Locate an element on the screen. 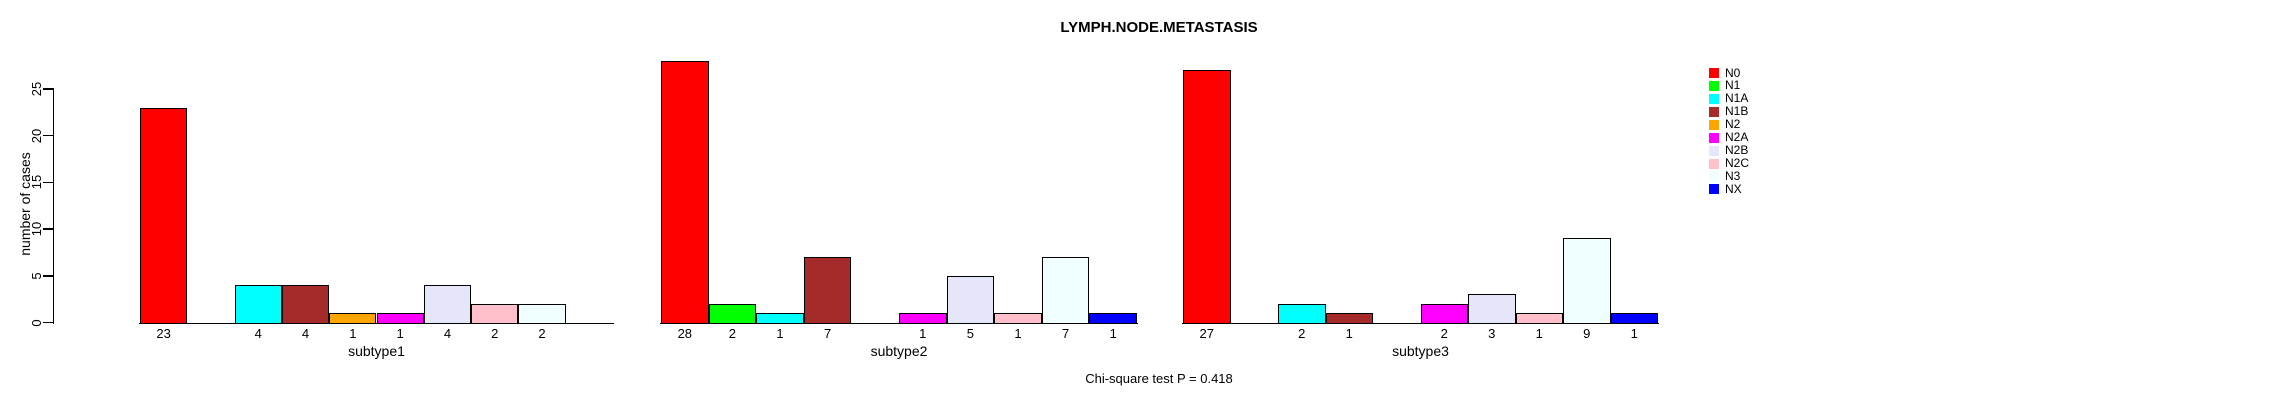  legend-swatch-N2 is located at coordinates (1714, 124).